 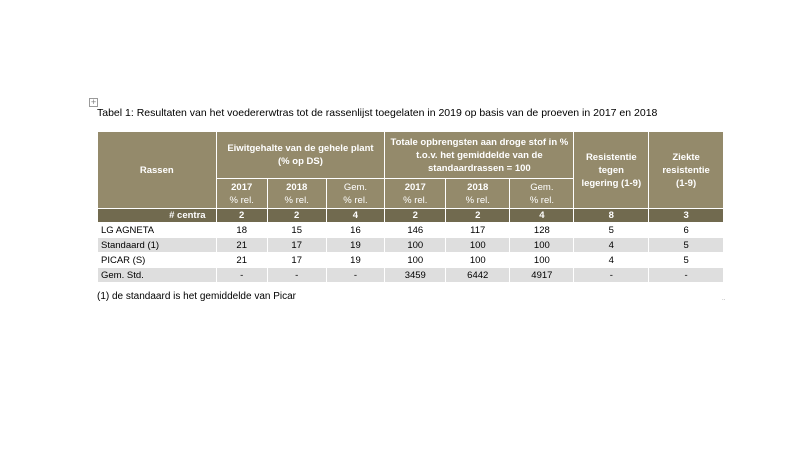 I want to click on row-name: PICAR (S), so click(x=157, y=260).